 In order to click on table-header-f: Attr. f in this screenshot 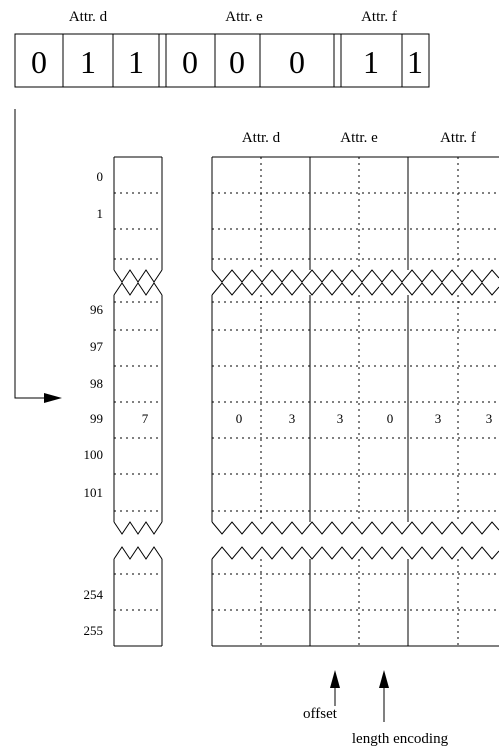, I will do `click(458, 138)`.